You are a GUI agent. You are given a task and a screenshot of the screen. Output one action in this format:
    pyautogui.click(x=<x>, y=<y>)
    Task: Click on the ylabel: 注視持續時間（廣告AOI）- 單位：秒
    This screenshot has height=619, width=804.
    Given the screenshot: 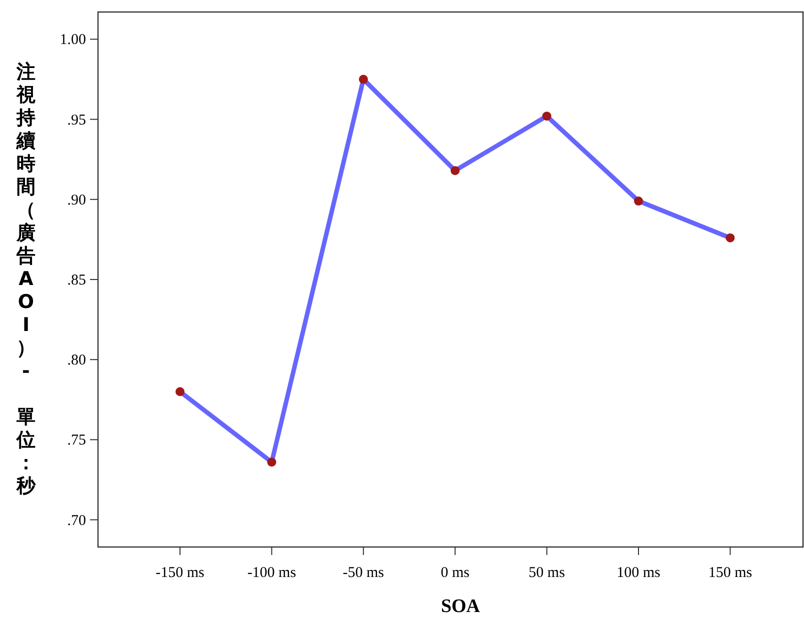 What is the action you would take?
    pyautogui.click(x=26, y=279)
    